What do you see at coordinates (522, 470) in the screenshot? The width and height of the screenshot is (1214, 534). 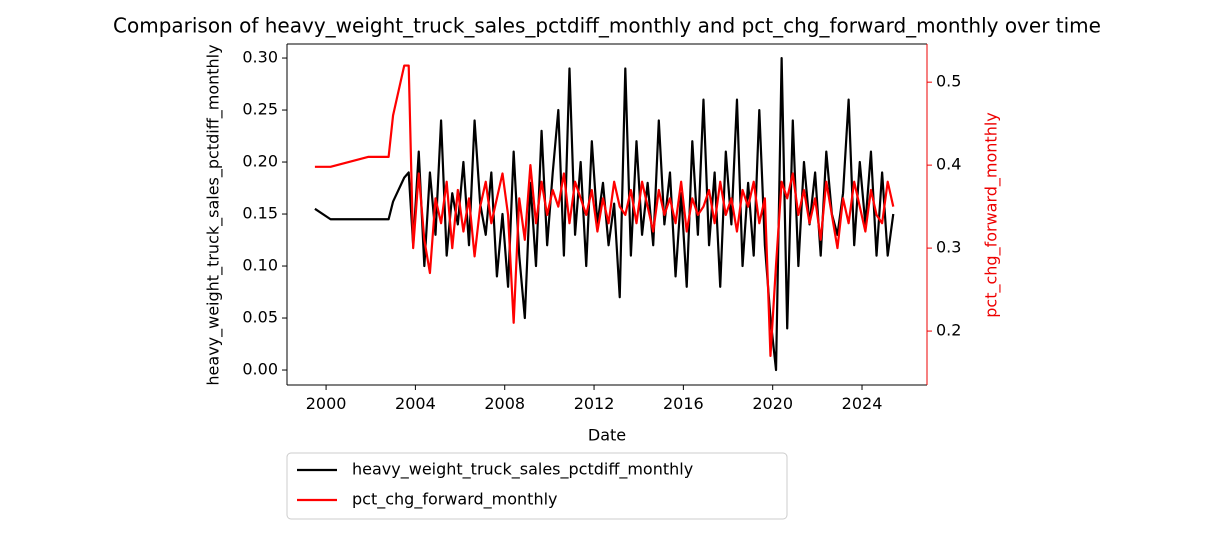 I see `legend-label: heavy_weight_truck_sales_pctdiff_monthly` at bounding box center [522, 470].